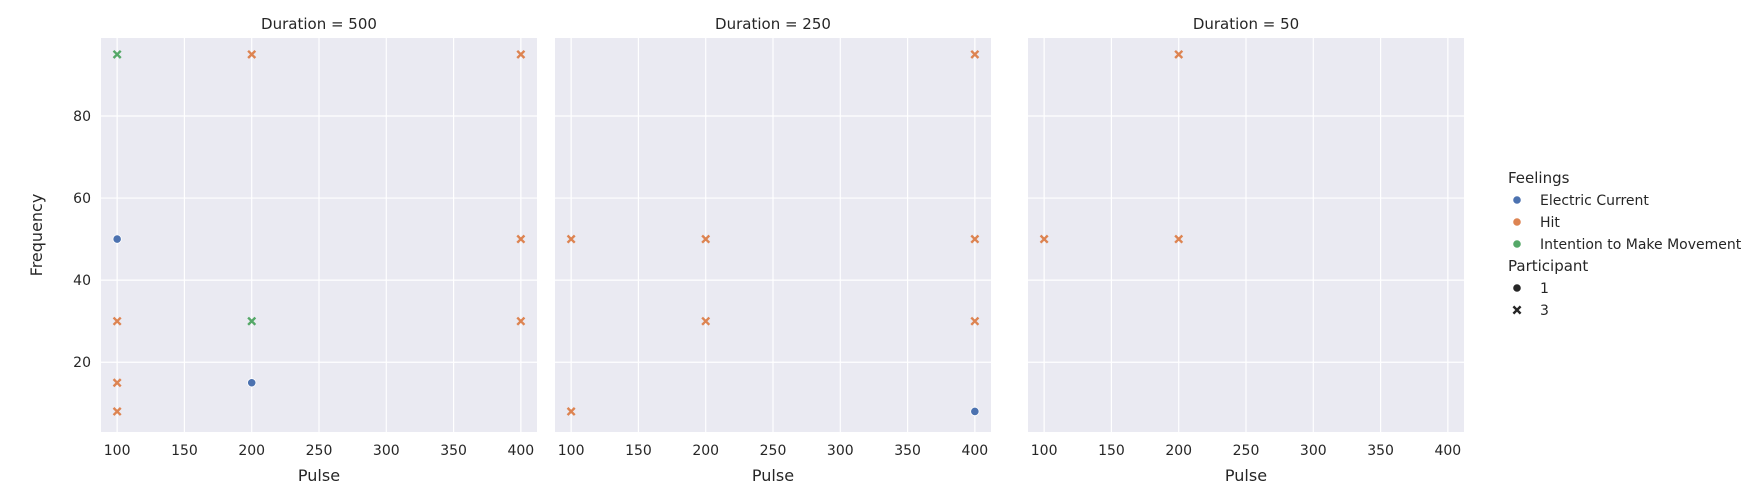 This screenshot has width=1746, height=500. I want to click on legend-label: Intention to Make Movement, so click(1641, 245).